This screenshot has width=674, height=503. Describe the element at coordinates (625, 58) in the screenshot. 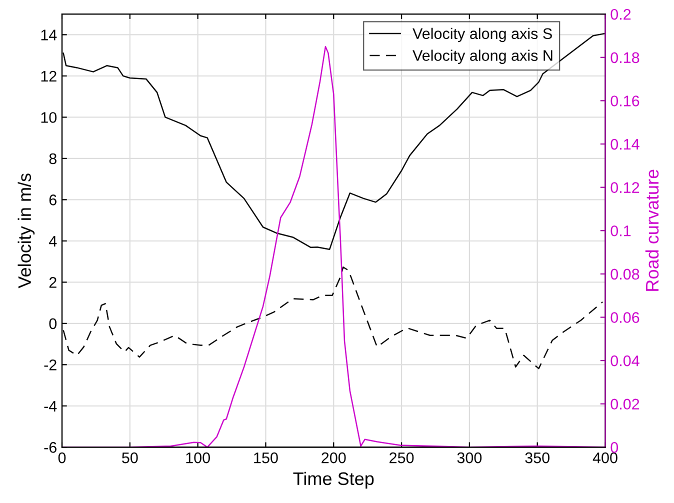

I see `y2-tick-label: 0.18` at that location.